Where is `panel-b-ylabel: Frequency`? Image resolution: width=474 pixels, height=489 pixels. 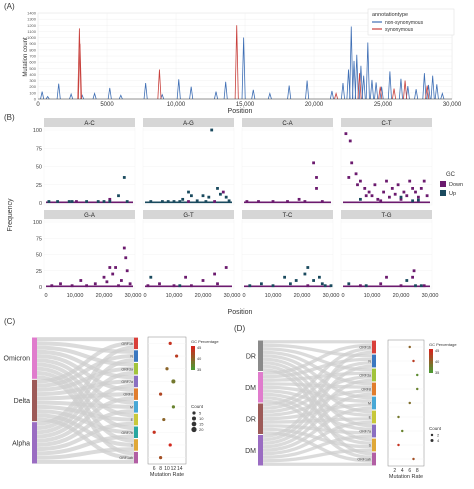 panel-b-ylabel: Frequency is located at coordinates (10, 215).